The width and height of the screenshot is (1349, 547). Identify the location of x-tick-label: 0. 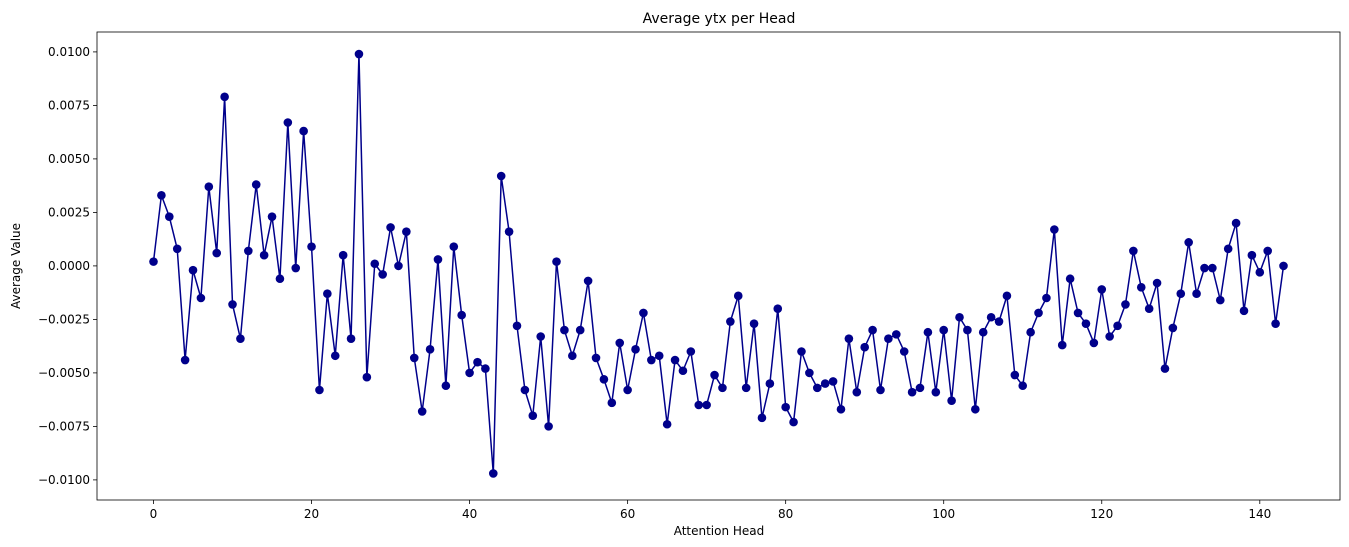
(154, 514).